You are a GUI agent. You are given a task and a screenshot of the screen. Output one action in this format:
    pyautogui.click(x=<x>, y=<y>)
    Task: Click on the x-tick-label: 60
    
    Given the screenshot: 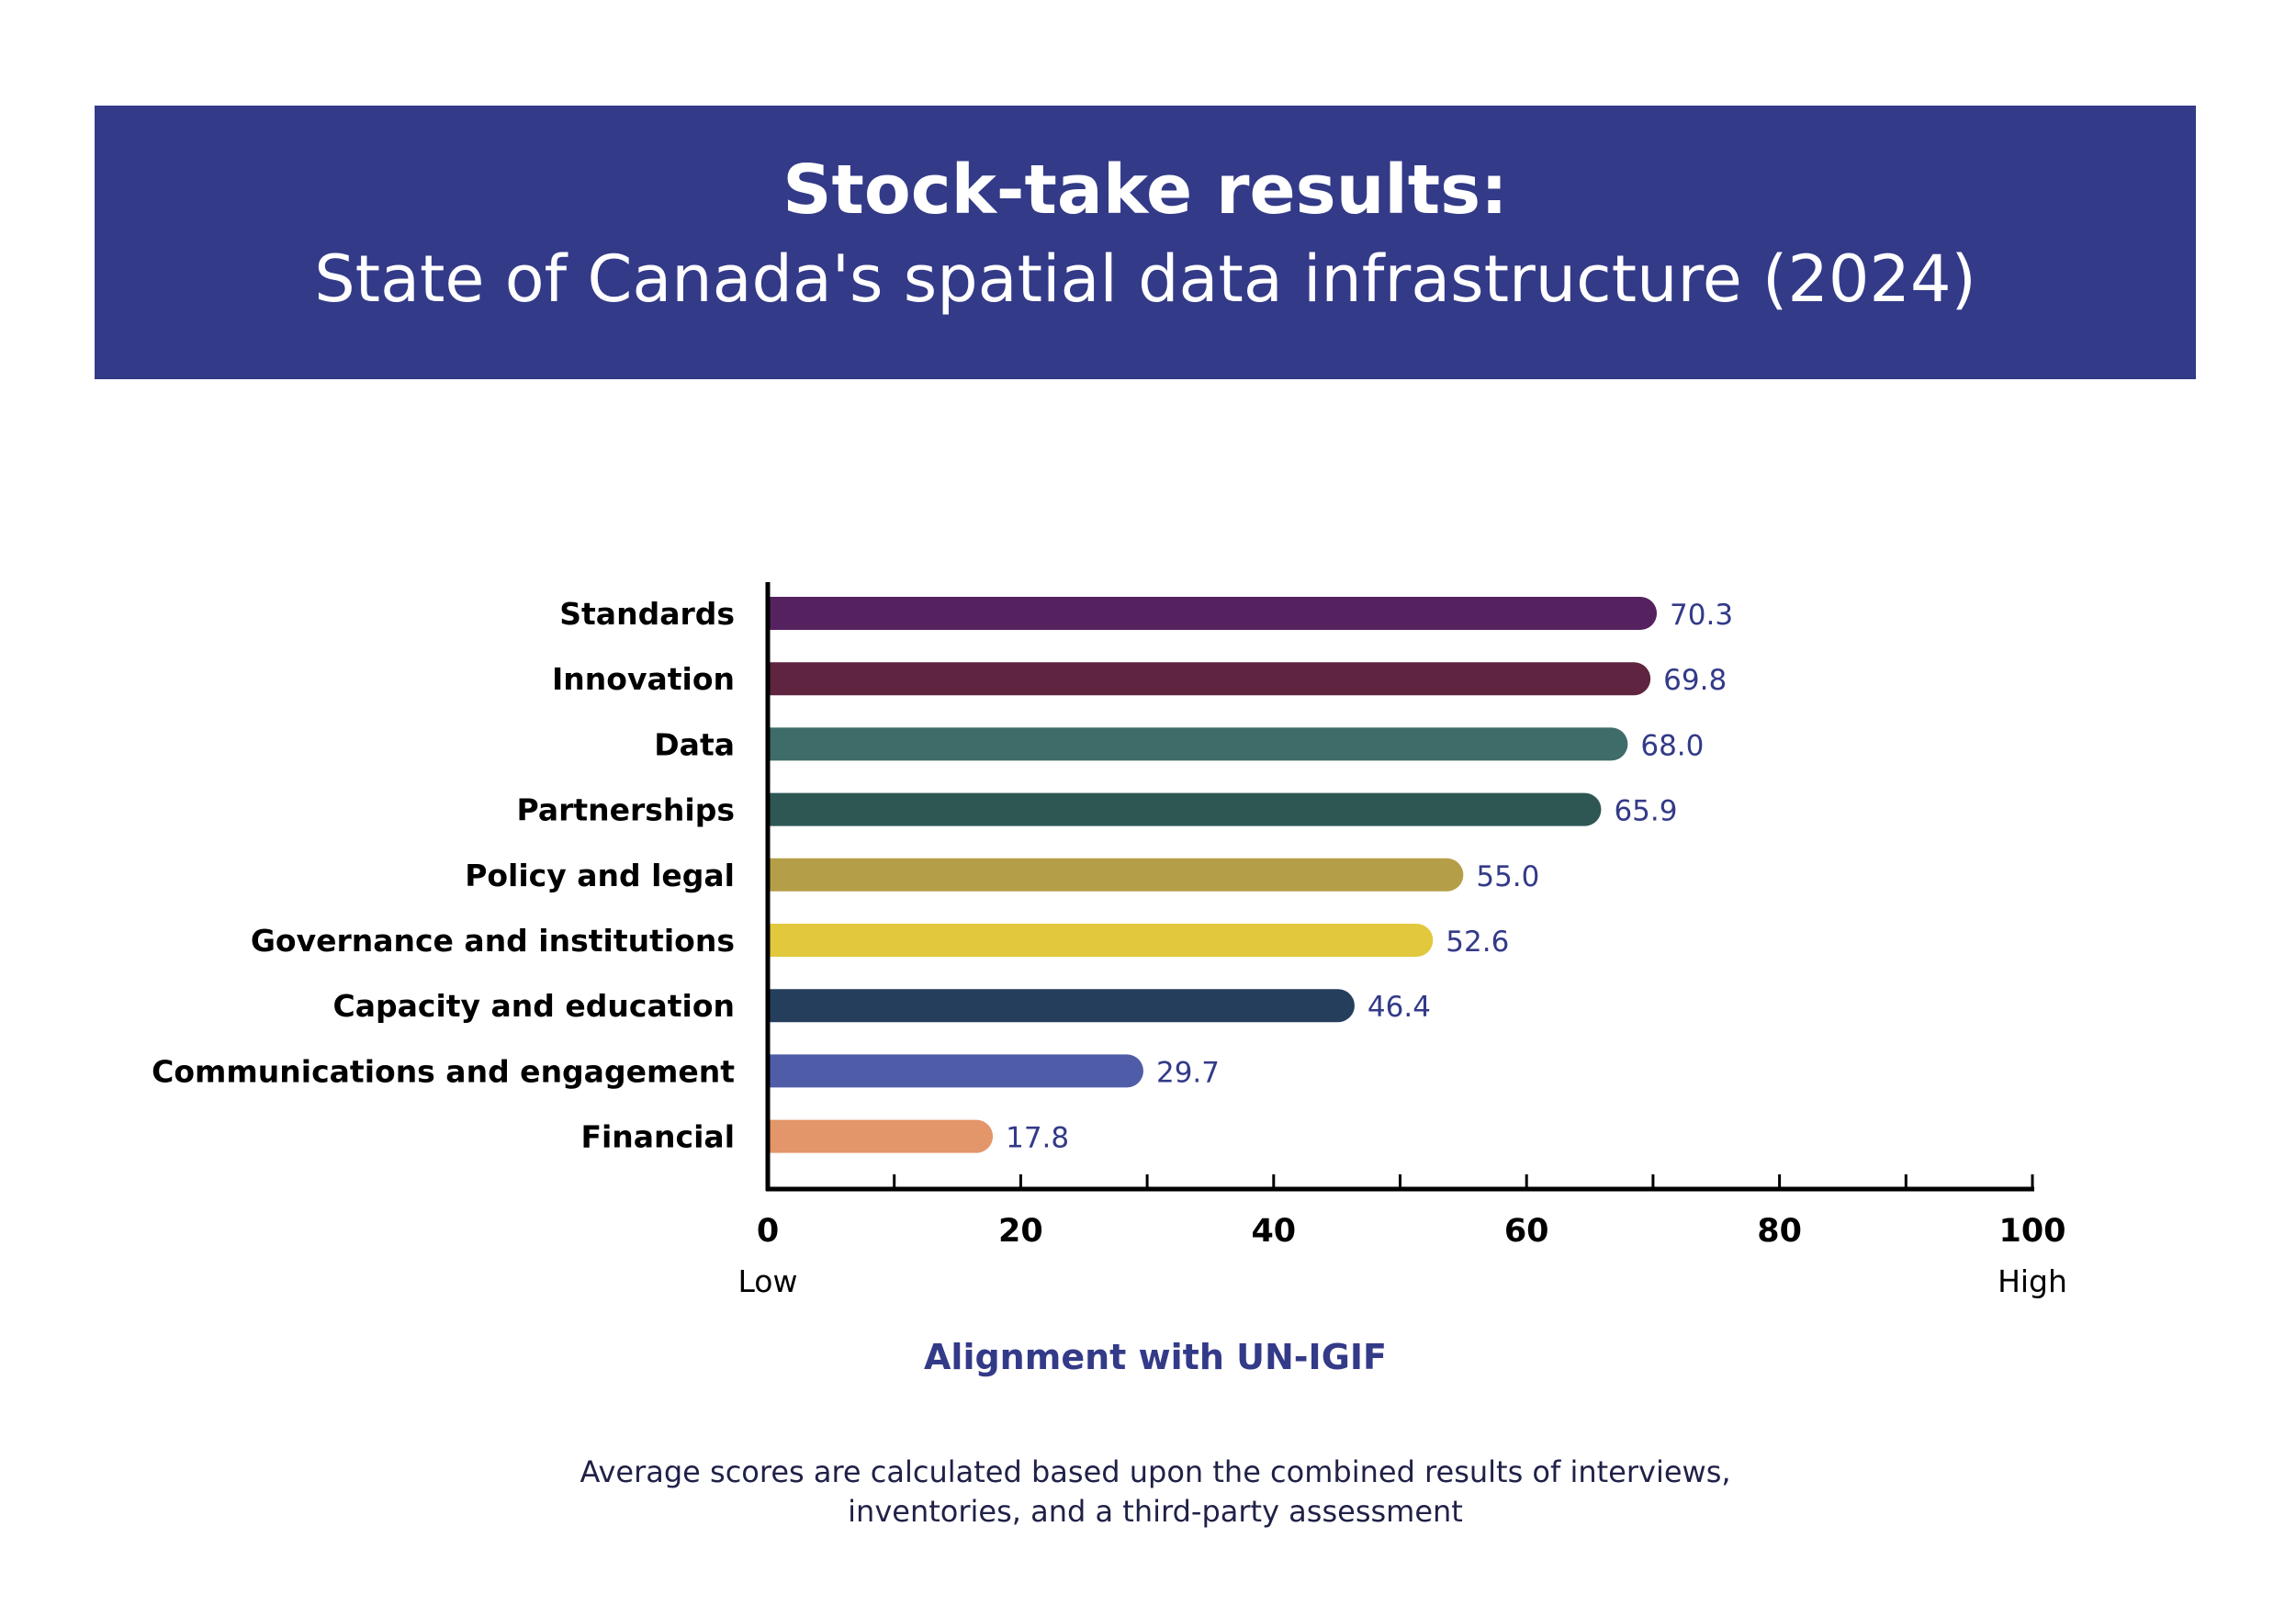 What is the action you would take?
    pyautogui.click(x=1527, y=1231)
    